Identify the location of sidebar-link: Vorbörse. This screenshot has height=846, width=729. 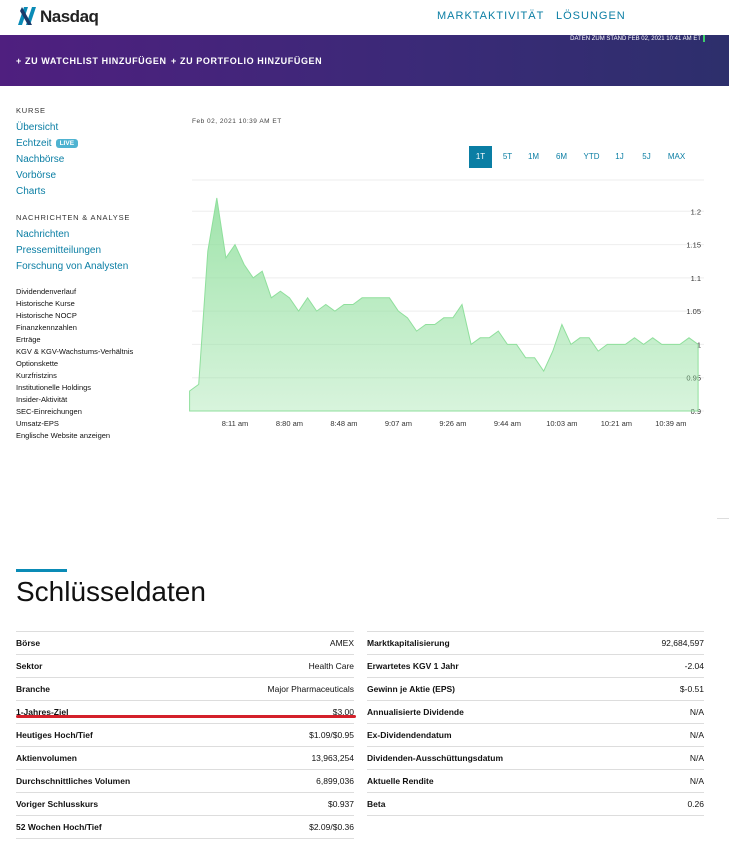
(36, 175).